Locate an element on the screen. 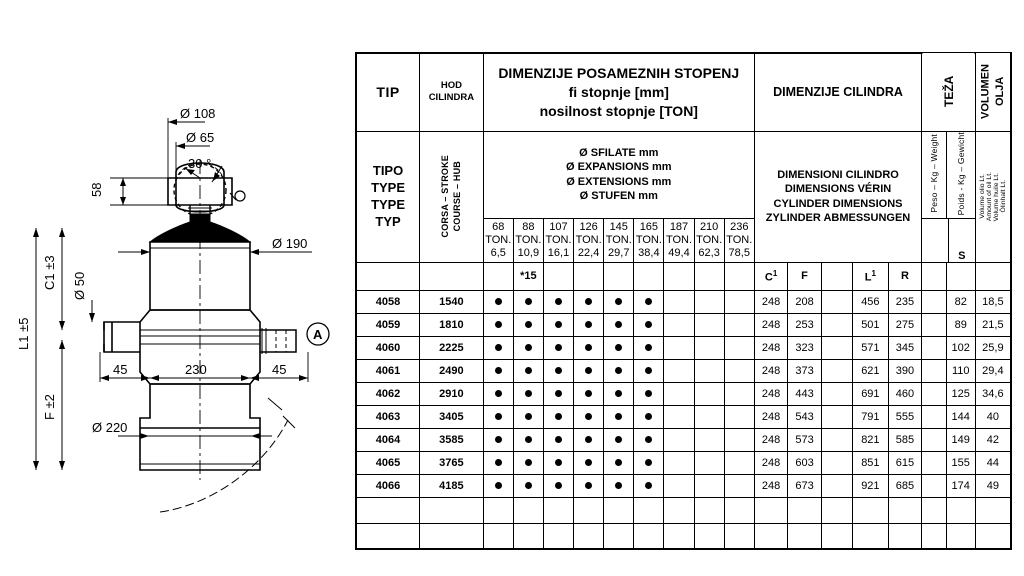 The width and height of the screenshot is (1024, 576). dim-ball-dia: Ø 65 is located at coordinates (200, 137).